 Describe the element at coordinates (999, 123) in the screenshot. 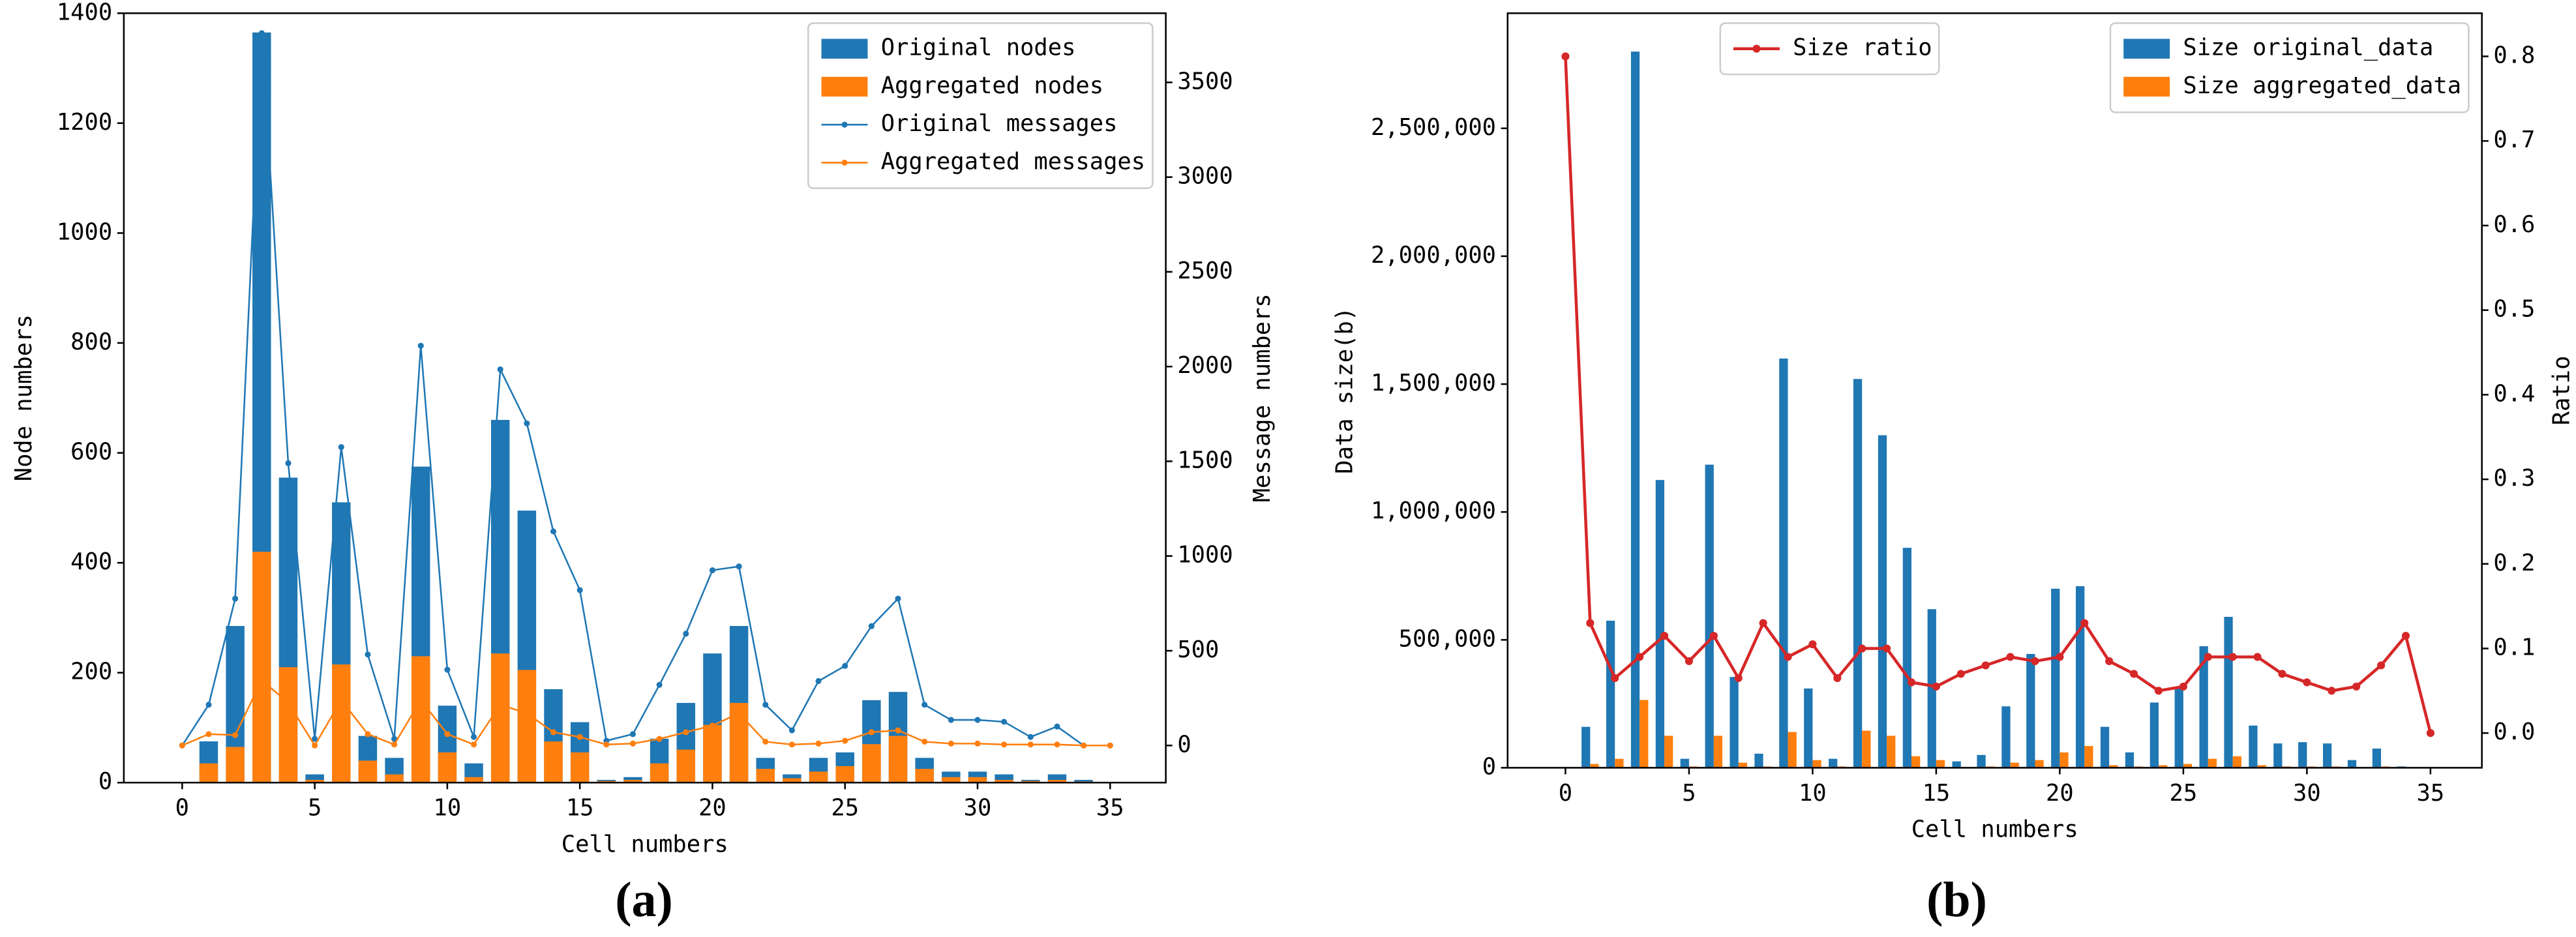

I see `legend-label: Original messages` at that location.